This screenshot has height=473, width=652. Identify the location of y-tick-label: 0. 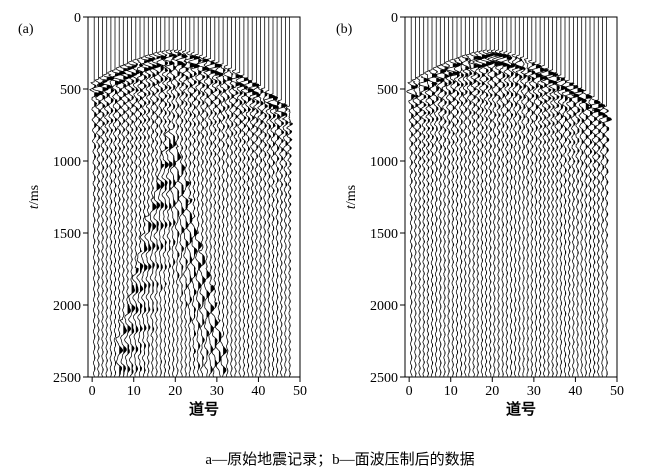
(394, 18).